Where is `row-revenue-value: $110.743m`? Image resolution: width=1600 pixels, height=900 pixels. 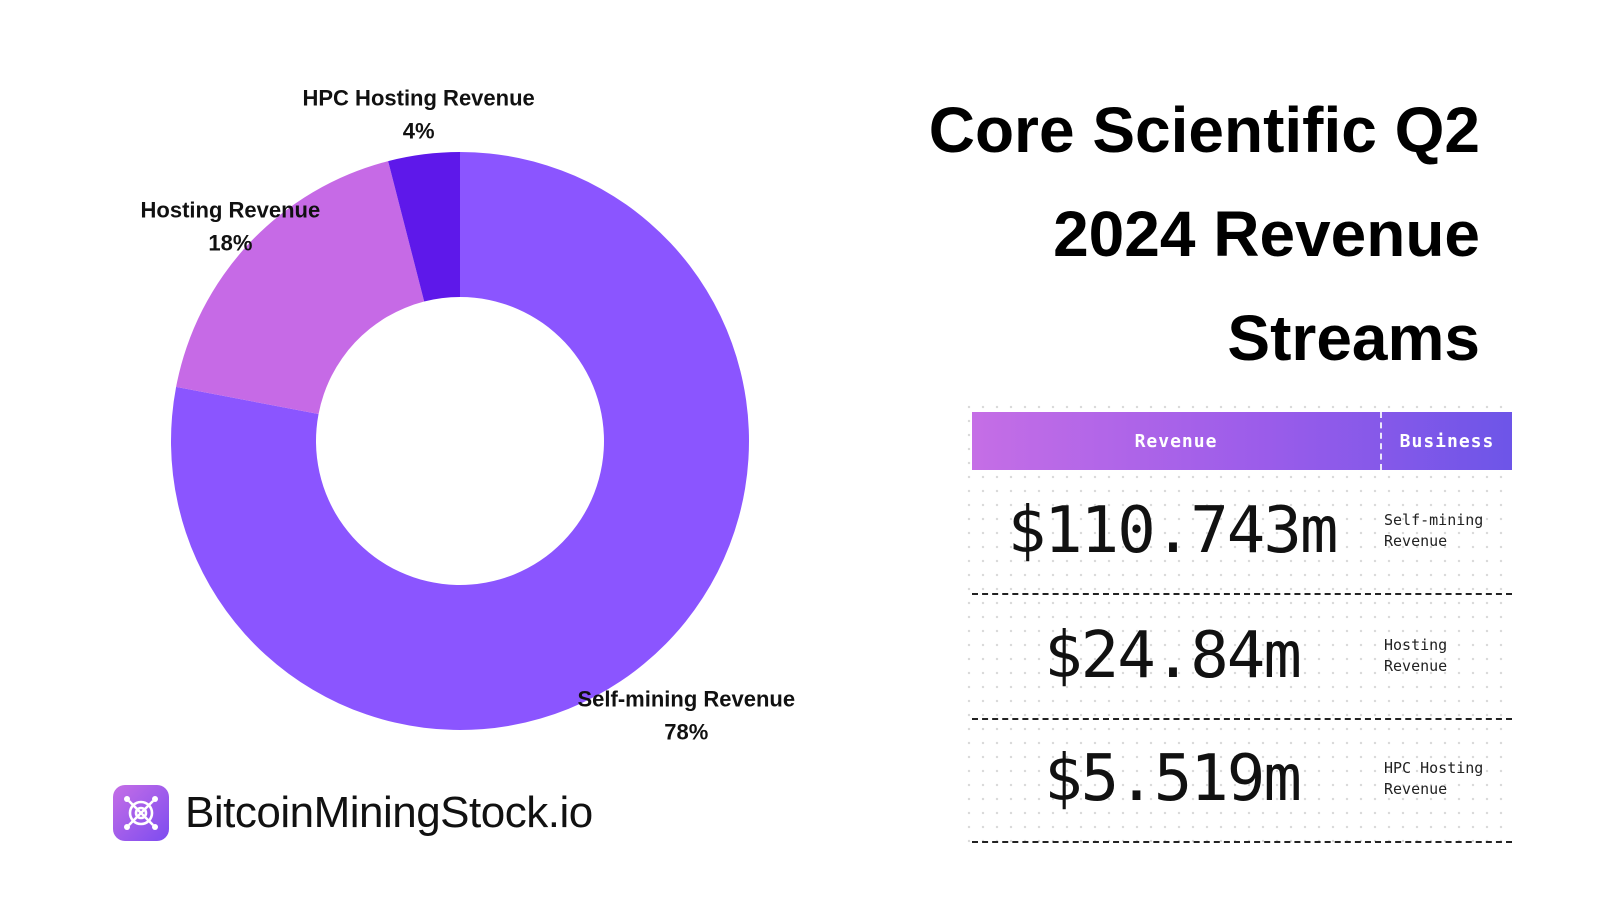
row-revenue-value: $110.743m is located at coordinates (1173, 531).